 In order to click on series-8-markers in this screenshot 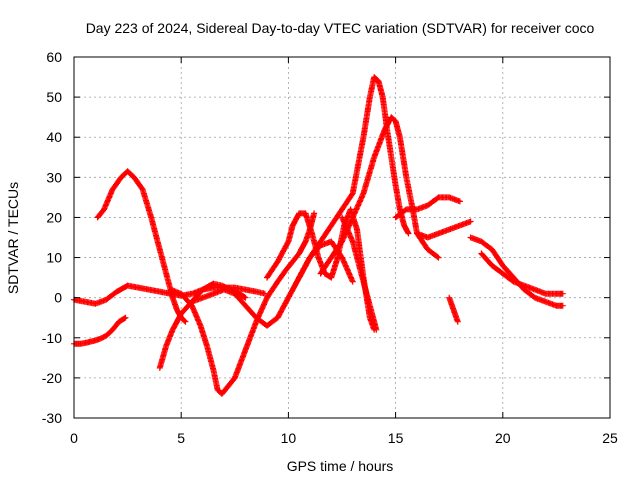, I will do `click(354, 177)`.